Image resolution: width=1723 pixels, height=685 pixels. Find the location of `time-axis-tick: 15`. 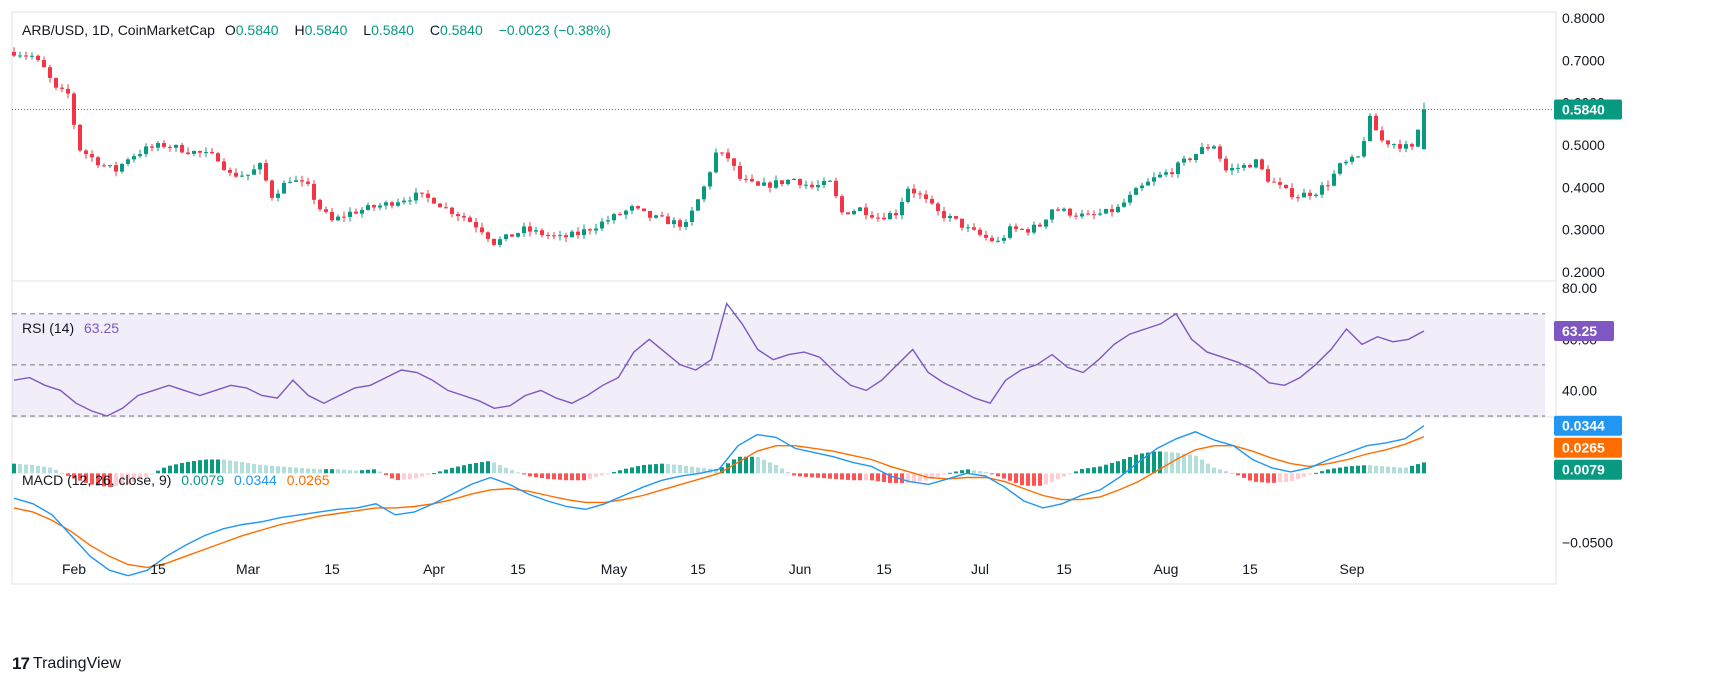

time-axis-tick: 15 is located at coordinates (158, 569).